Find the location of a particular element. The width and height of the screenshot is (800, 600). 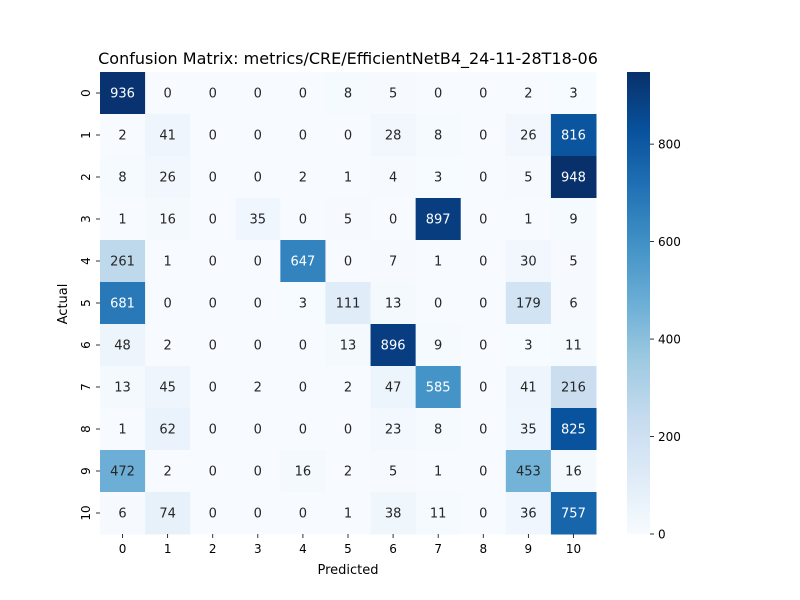

cell-value-label: 897 is located at coordinates (438, 220).